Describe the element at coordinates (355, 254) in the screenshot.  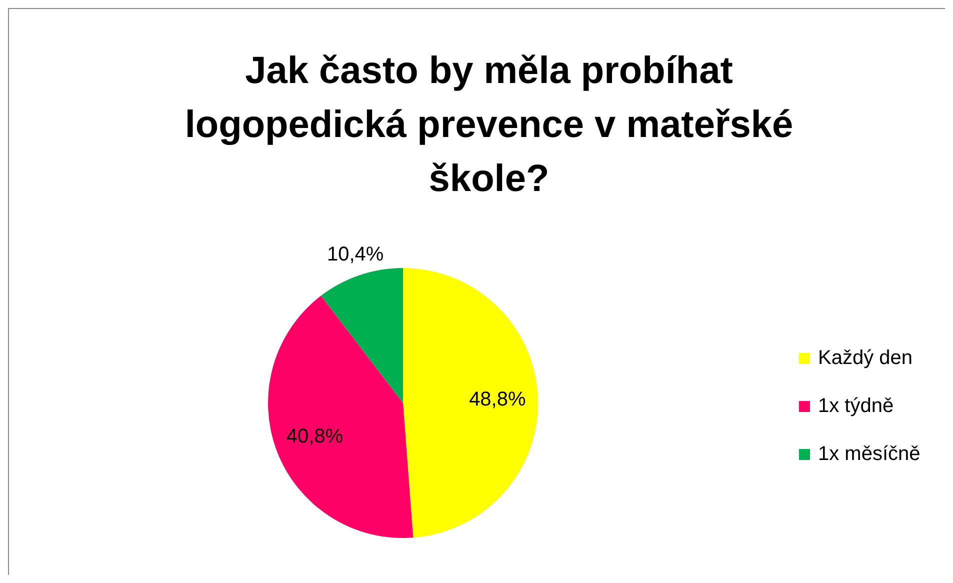
I see `data-label: 10,4%` at that location.